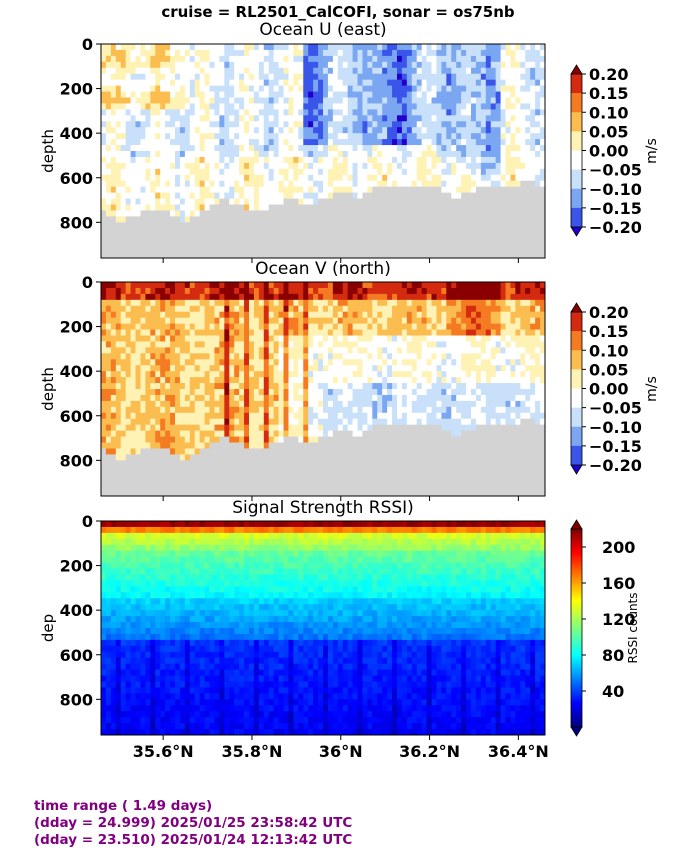  What do you see at coordinates (76, 133) in the screenshot?
I see `y-tick-label: 400` at bounding box center [76, 133].